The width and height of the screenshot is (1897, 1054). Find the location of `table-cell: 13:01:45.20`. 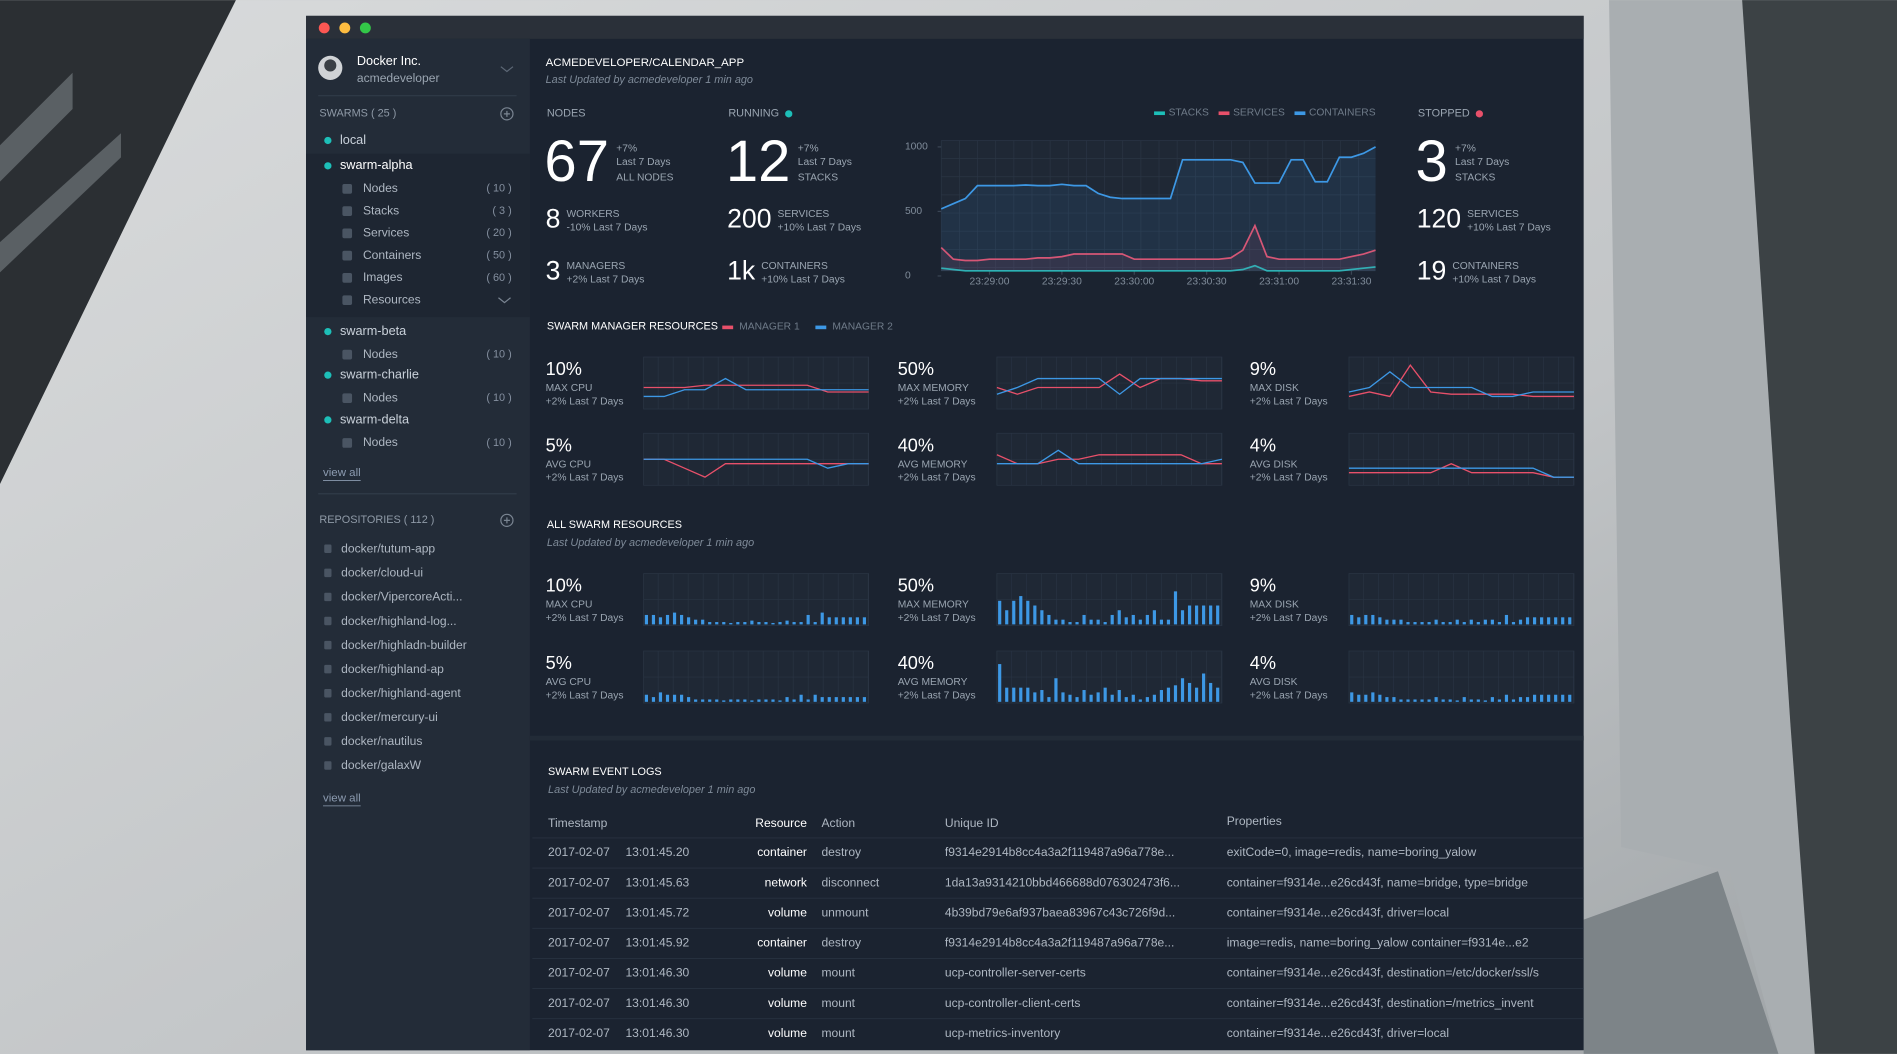

table-cell: 13:01:45.20 is located at coordinates (657, 852).